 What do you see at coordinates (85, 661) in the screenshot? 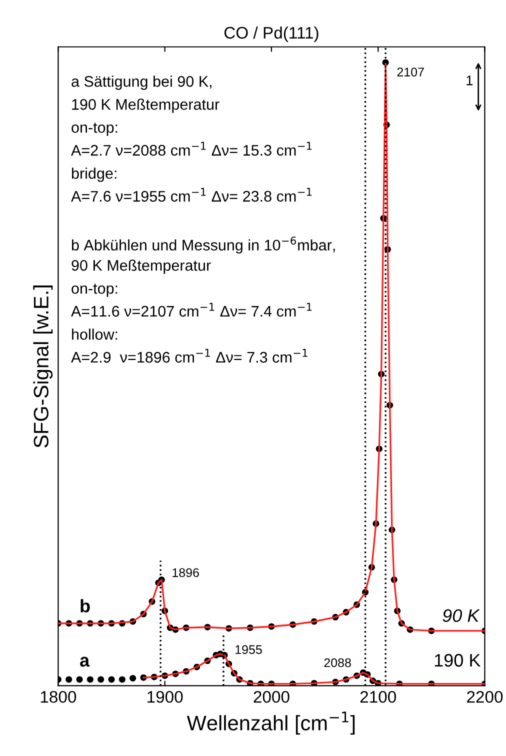
I see `annotation: a` at bounding box center [85, 661].